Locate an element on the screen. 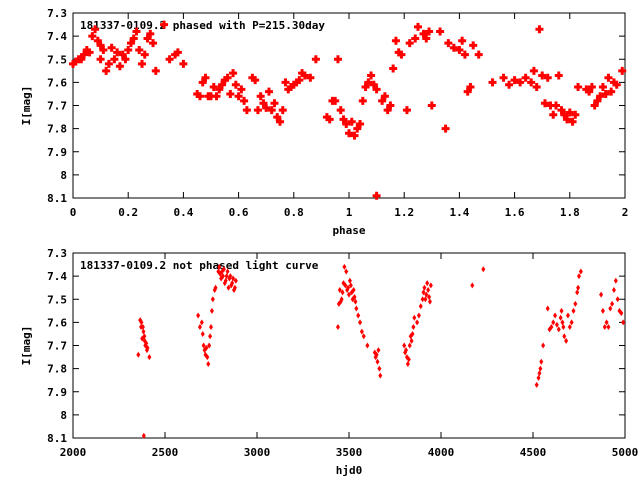 The width and height of the screenshot is (640, 485). unphased-x-tick-label: 4000 is located at coordinates (441, 452).